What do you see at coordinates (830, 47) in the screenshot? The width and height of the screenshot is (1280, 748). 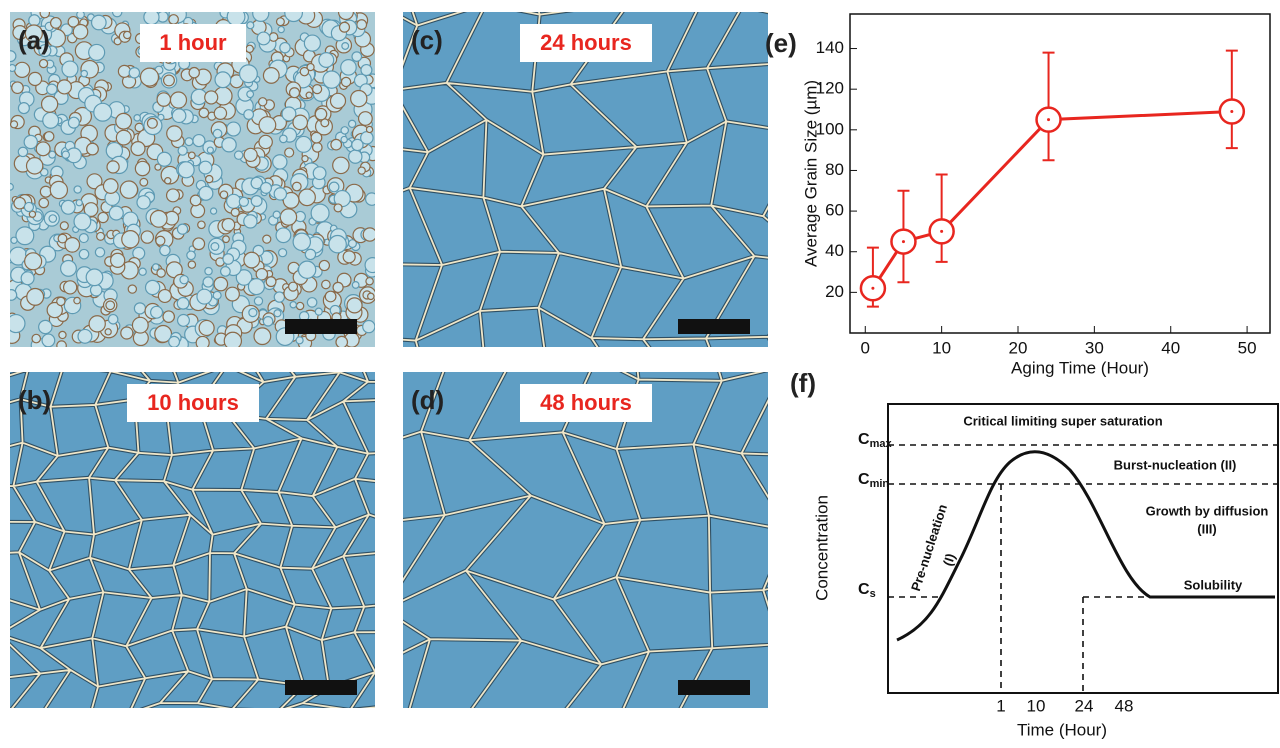 I see `y-tick-label: 140` at bounding box center [830, 47].